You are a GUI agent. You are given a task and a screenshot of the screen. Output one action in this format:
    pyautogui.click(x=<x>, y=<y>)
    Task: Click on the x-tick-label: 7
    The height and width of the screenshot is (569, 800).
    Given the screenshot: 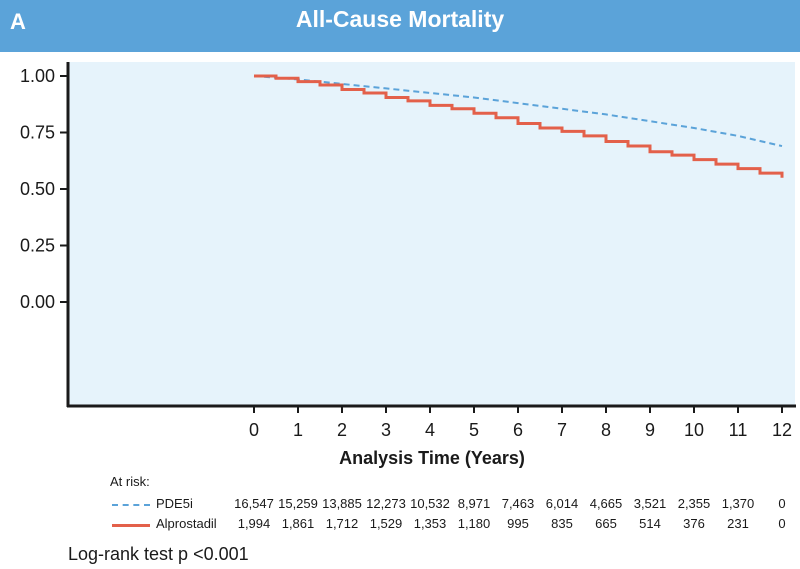 What is the action you would take?
    pyautogui.click(x=562, y=430)
    